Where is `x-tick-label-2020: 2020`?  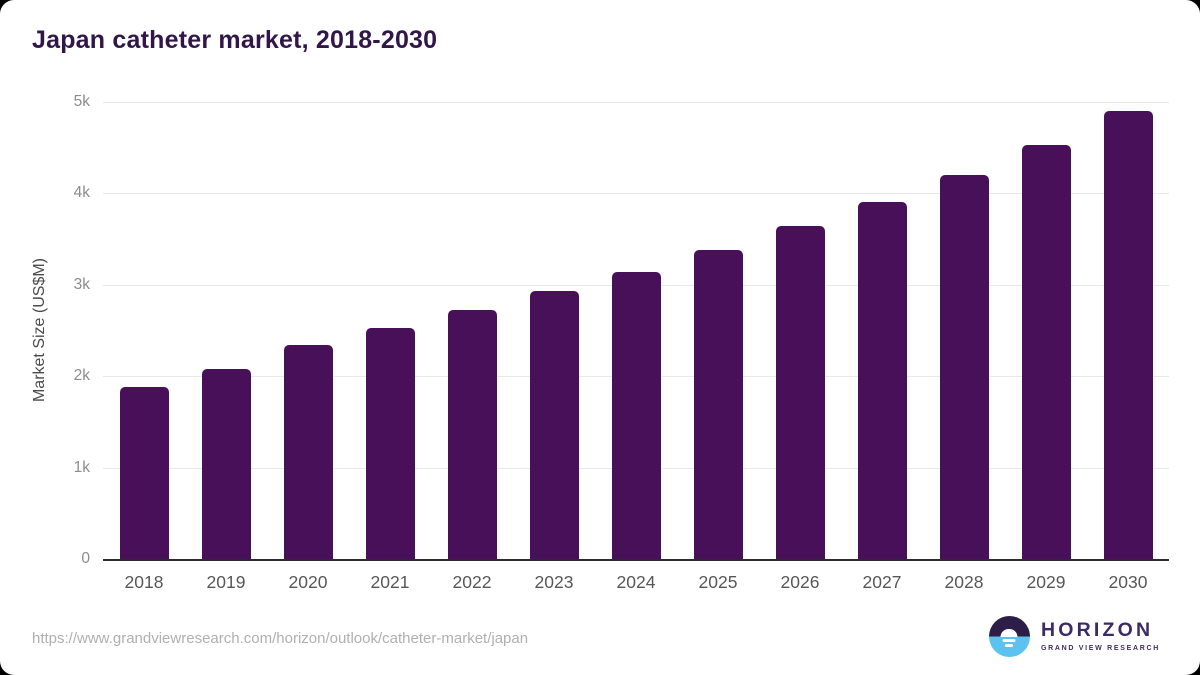
x-tick-label-2020: 2020 is located at coordinates (308, 582).